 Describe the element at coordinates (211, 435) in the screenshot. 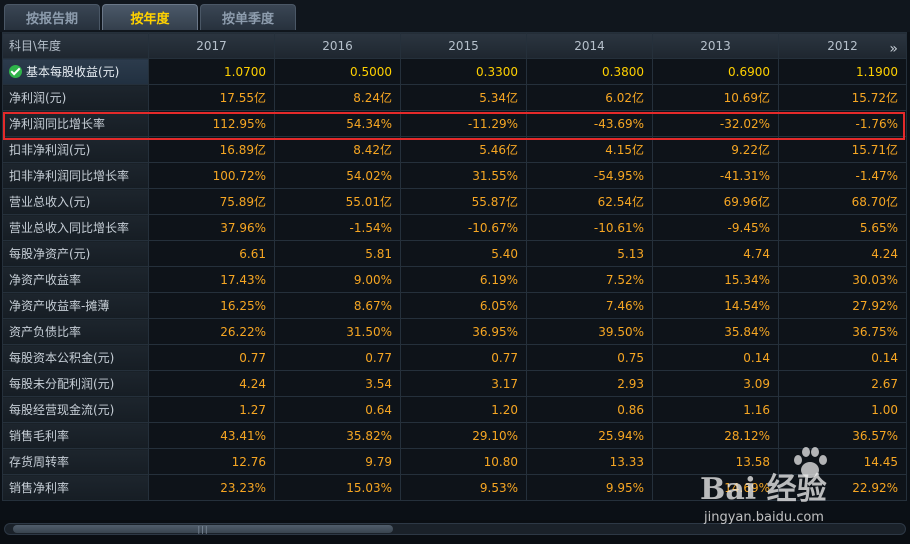

I see `table-cell: 43.41%` at that location.